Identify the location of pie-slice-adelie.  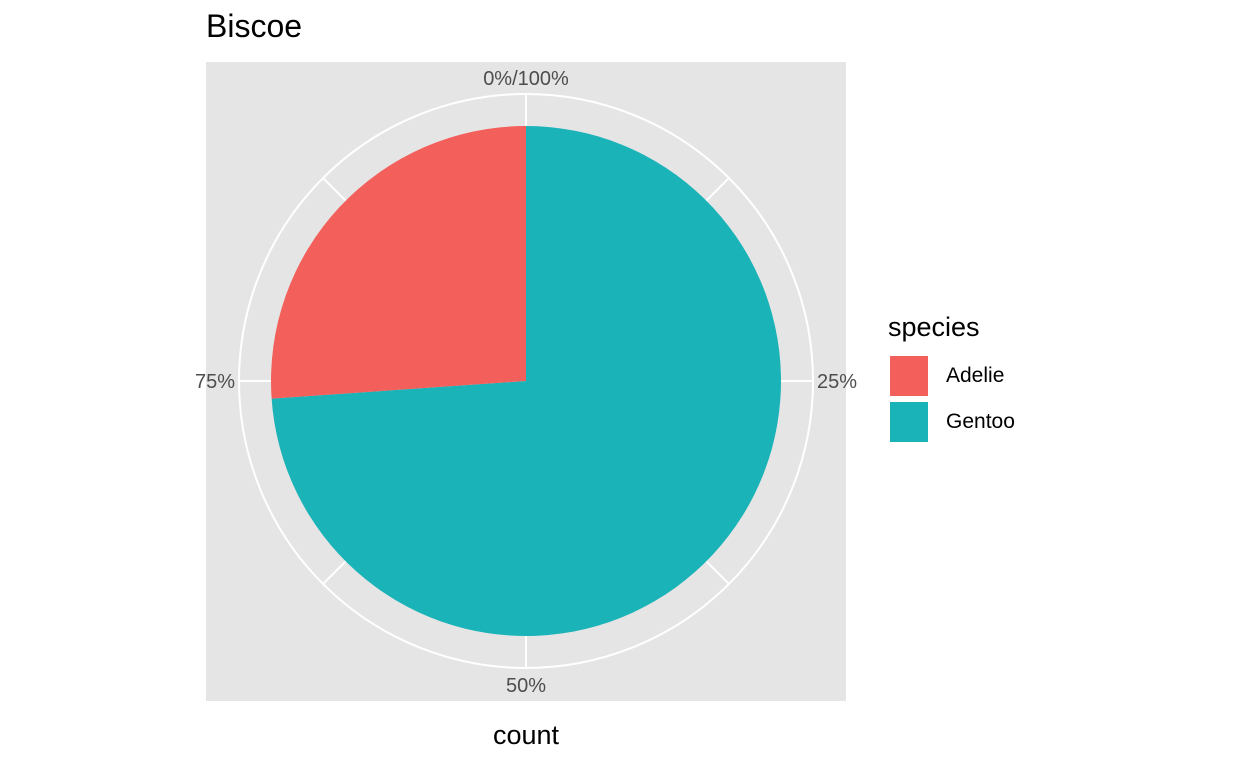
(398, 262).